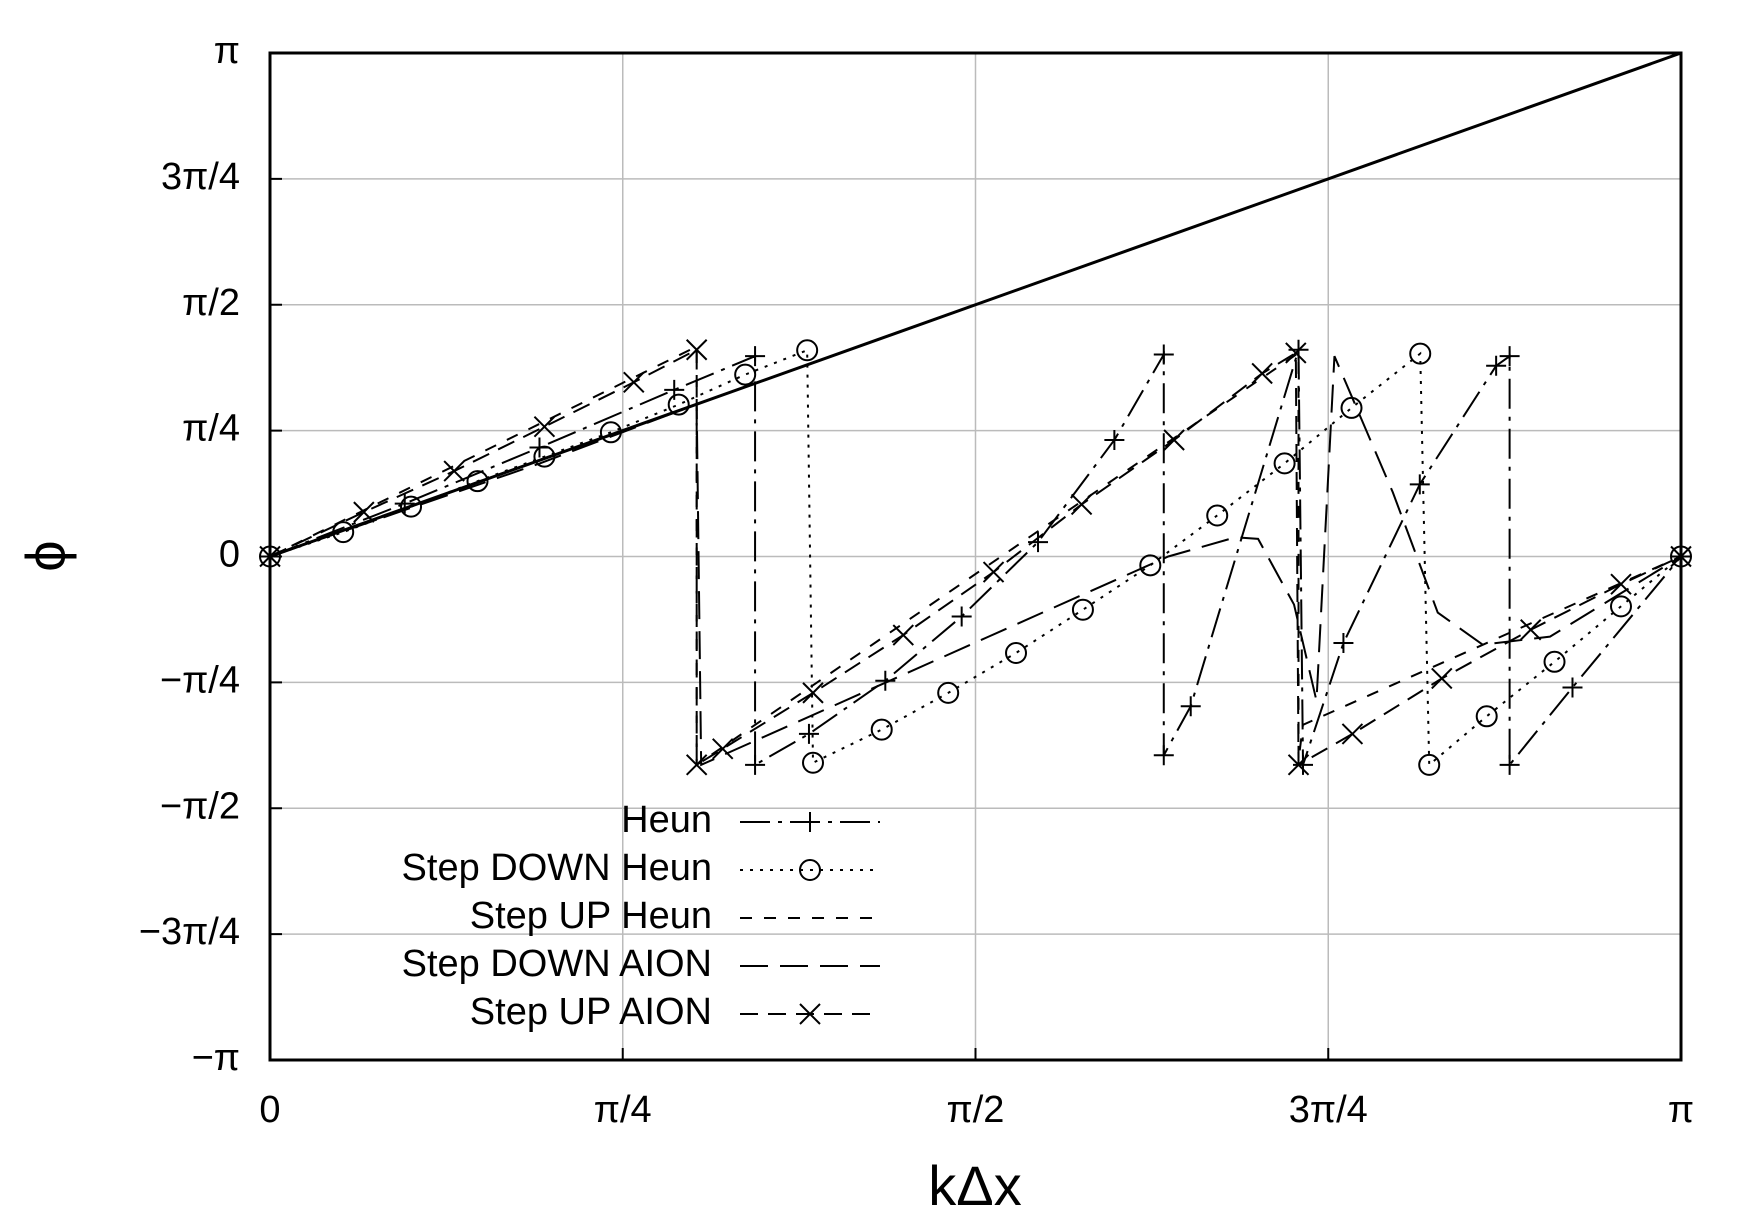 The image size is (1750, 1222). I want to click on legend-label: Heun, so click(666, 820).